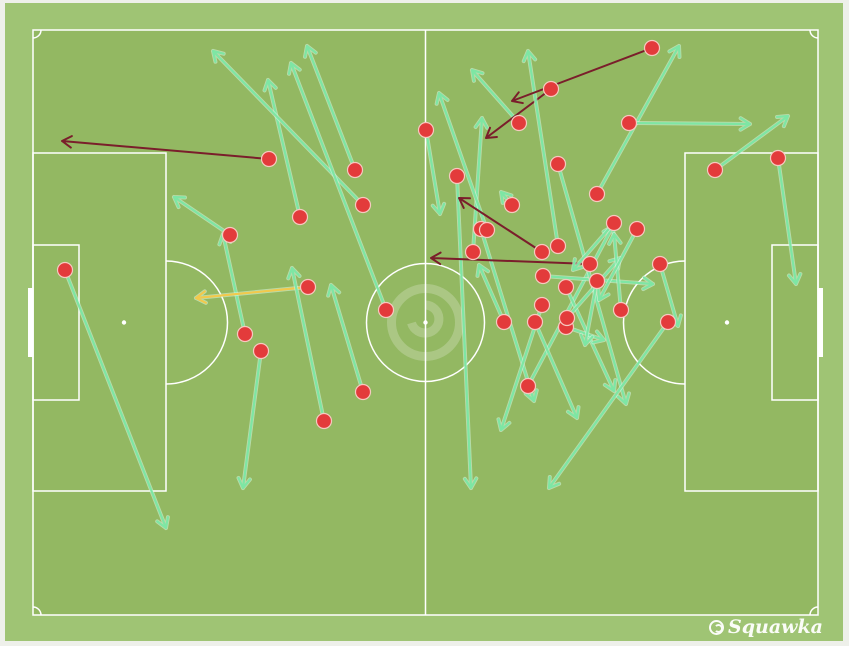 The image size is (849, 646). What do you see at coordinates (727, 322) in the screenshot?
I see `right-penalty-spot` at bounding box center [727, 322].